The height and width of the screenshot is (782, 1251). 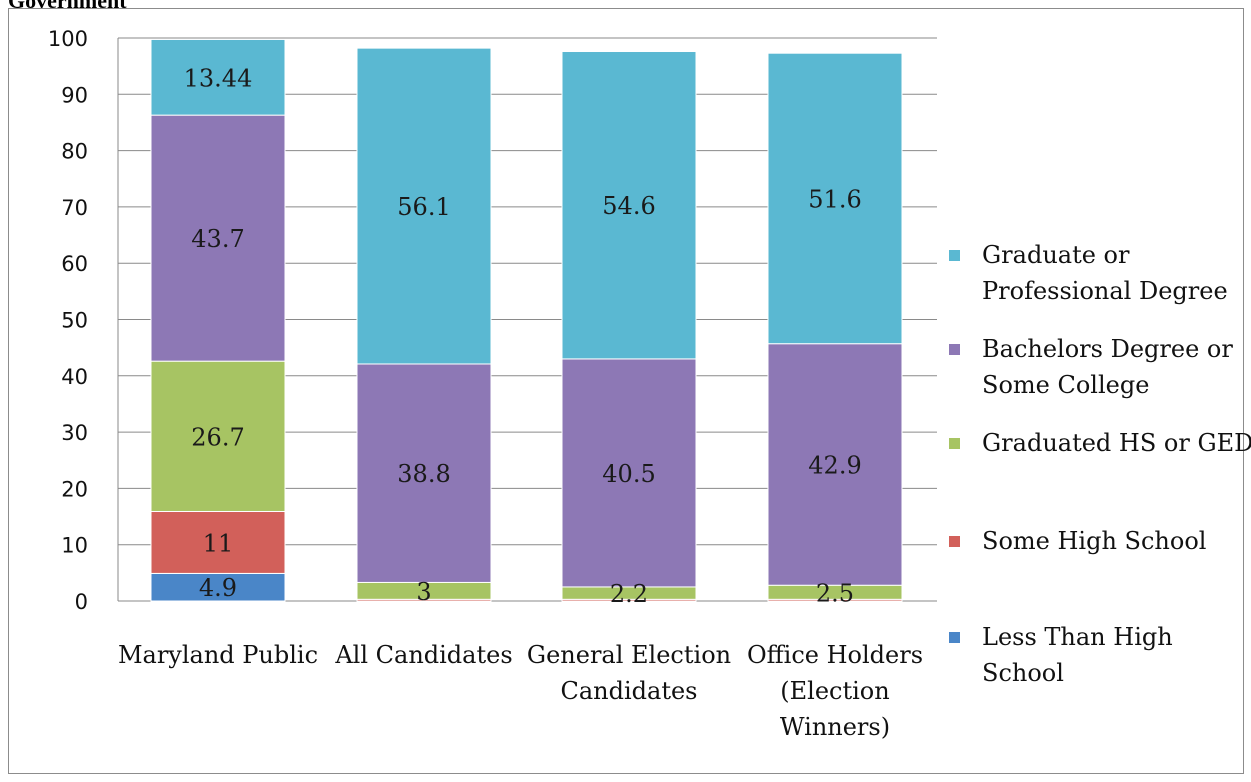 I want to click on data-label: 51.6, so click(x=834, y=199).